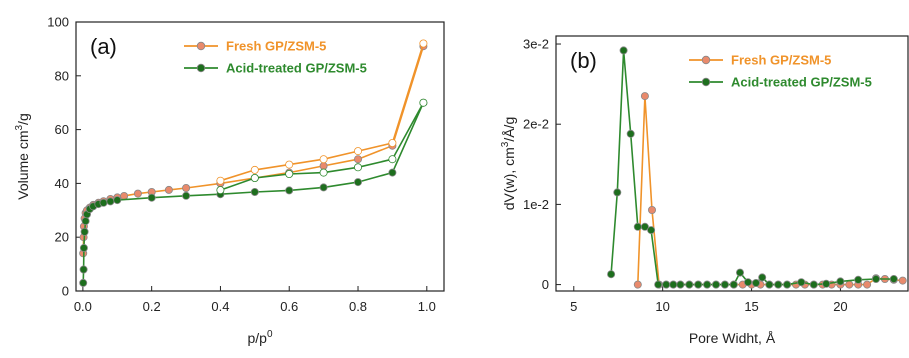  Describe the element at coordinates (573, 306) in the screenshot. I see `b-x-tick-label: 5` at that location.